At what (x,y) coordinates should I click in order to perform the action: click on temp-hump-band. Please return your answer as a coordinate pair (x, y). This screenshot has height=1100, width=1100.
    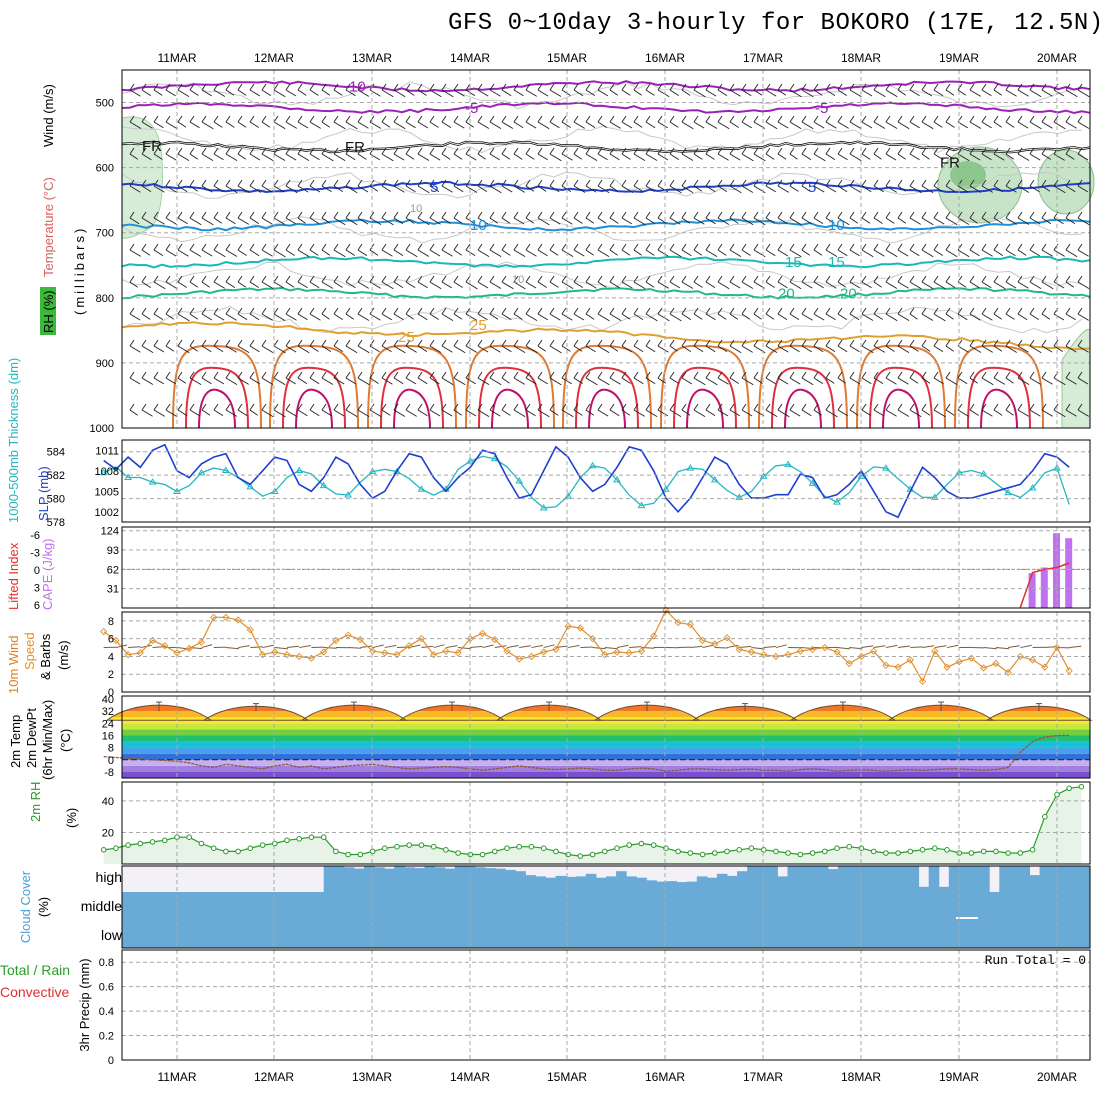
    Looking at the image, I should click on (941, 719).